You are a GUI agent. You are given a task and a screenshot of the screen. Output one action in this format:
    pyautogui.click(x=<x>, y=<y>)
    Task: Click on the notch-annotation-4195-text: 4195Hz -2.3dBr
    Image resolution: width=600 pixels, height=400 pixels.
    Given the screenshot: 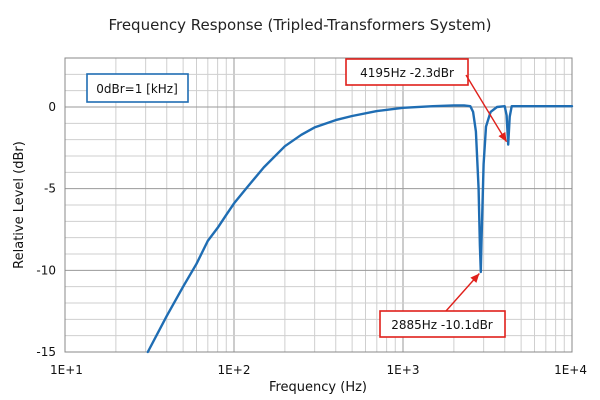 What is the action you would take?
    pyautogui.click(x=407, y=73)
    